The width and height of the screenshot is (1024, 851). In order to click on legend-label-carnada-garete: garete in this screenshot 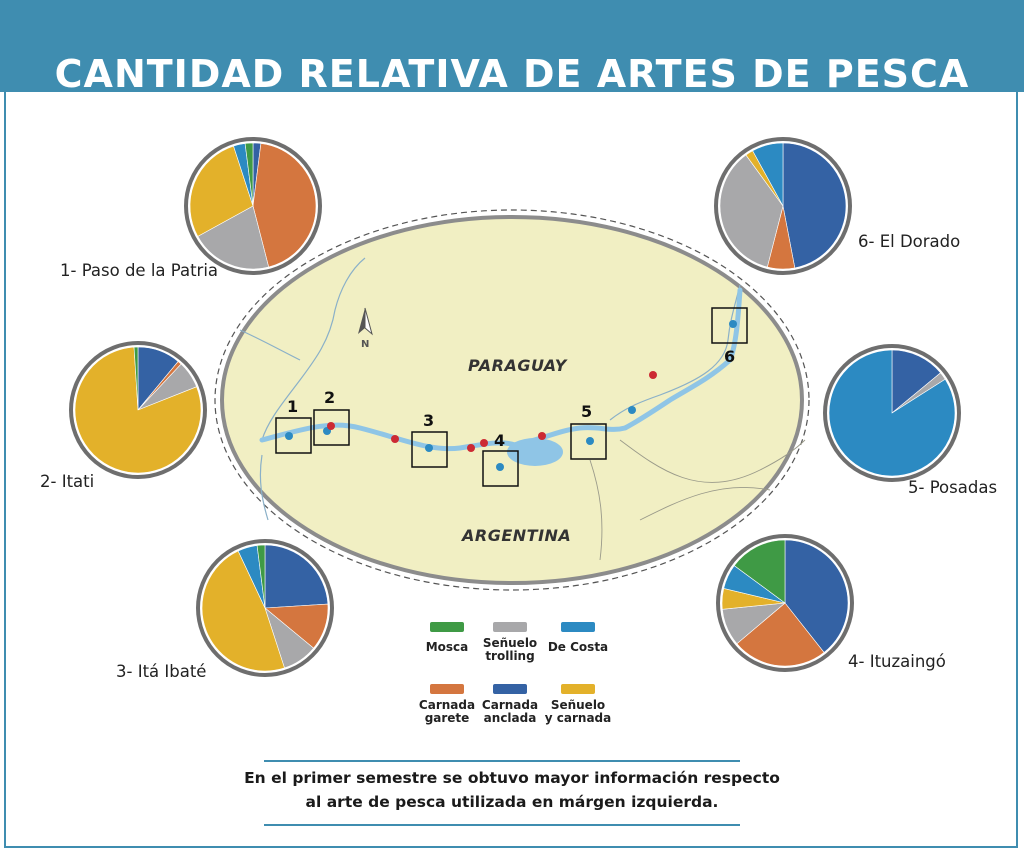, I will do `click(447, 718)`.